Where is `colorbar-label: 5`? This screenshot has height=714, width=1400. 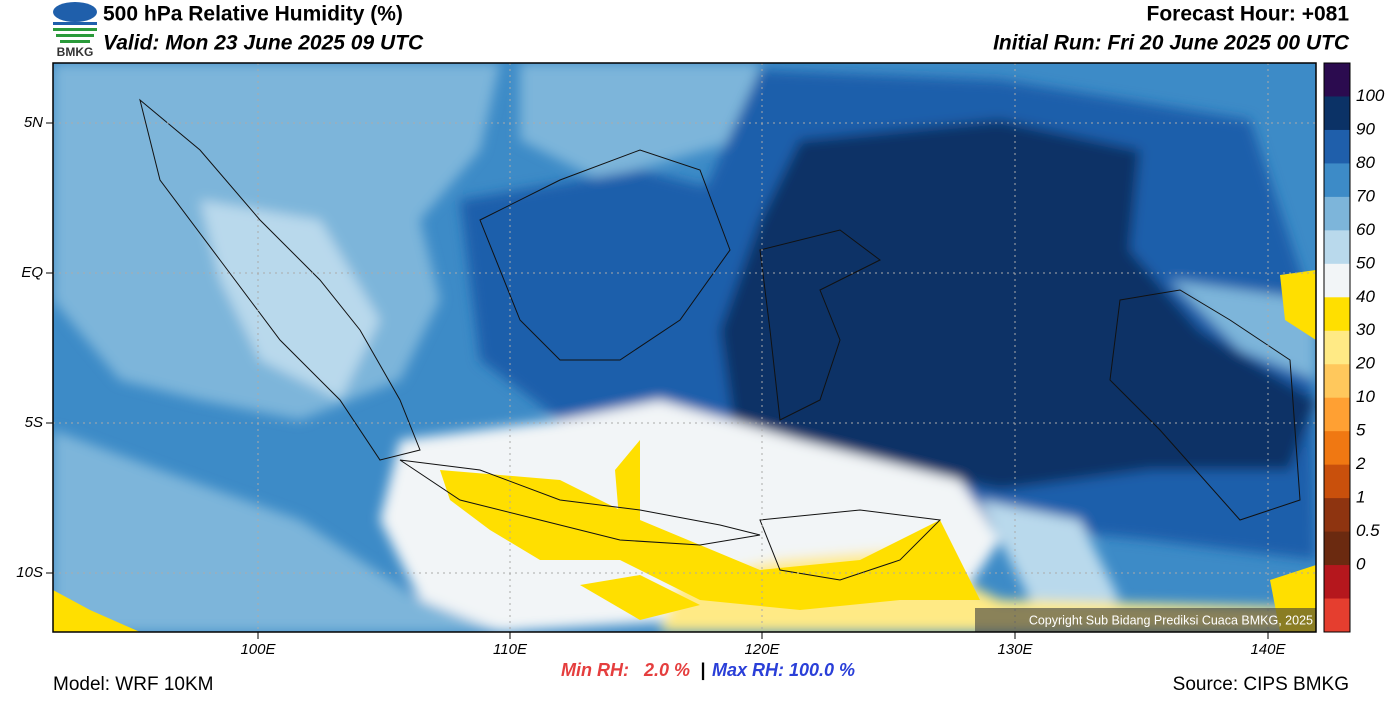 colorbar-label: 5 is located at coordinates (1361, 430).